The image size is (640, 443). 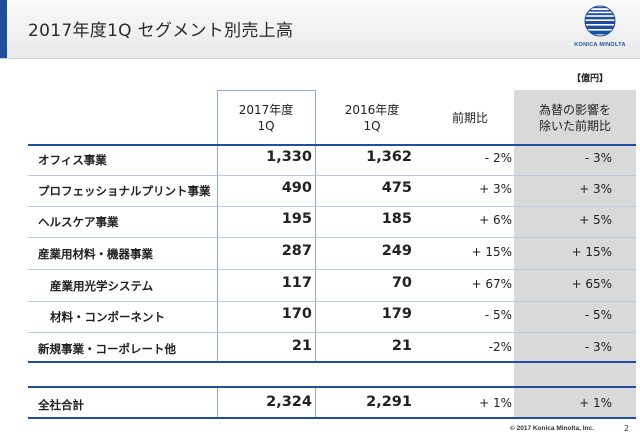 I want to click on segment-label: プロフェッショナルプリント事業, so click(x=124, y=191).